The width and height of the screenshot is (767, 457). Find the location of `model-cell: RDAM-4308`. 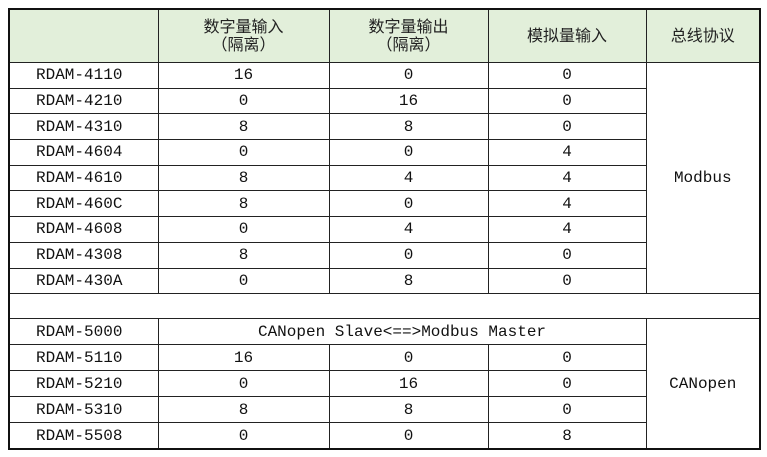

model-cell: RDAM-4308 is located at coordinates (83, 255).